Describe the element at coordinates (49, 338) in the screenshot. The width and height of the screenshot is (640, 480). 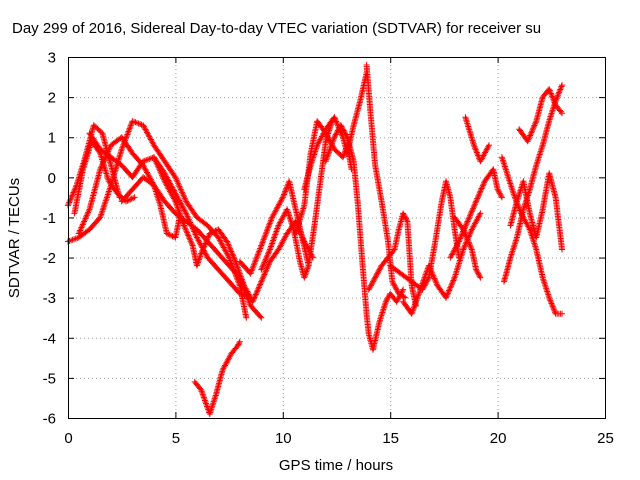
I see `y-tick-label: -4` at that location.